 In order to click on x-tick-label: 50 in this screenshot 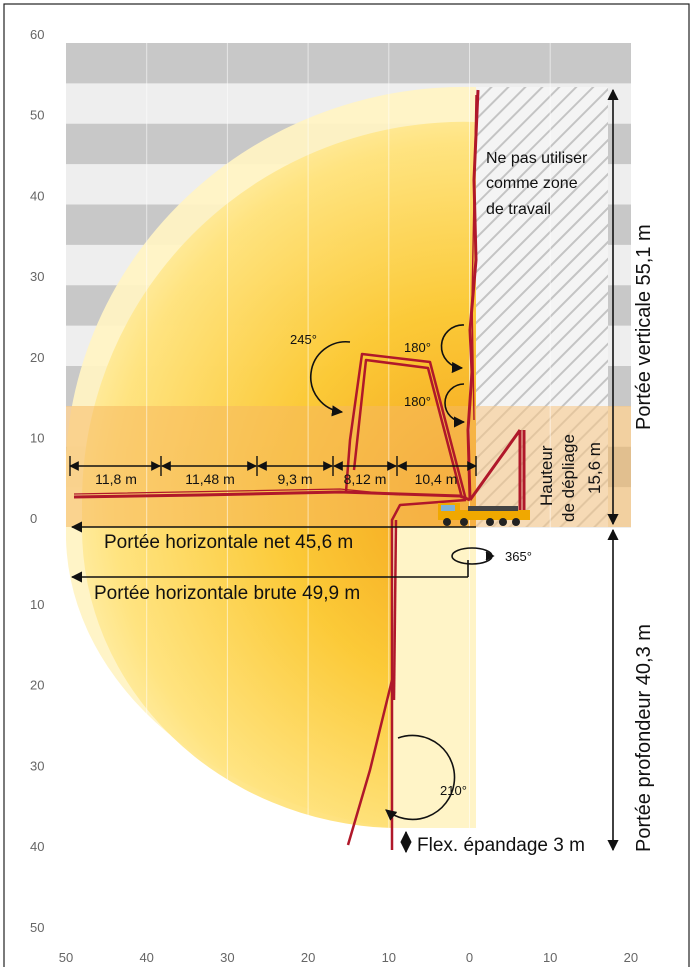, I will do `click(66, 957)`.